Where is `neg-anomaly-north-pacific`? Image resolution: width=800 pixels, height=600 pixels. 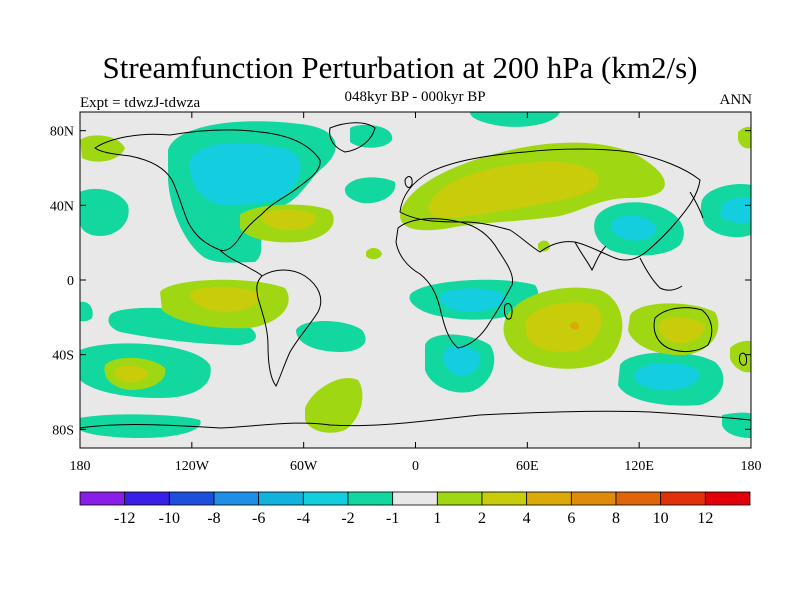
neg-anomaly-north-pacific is located at coordinates (104, 212).